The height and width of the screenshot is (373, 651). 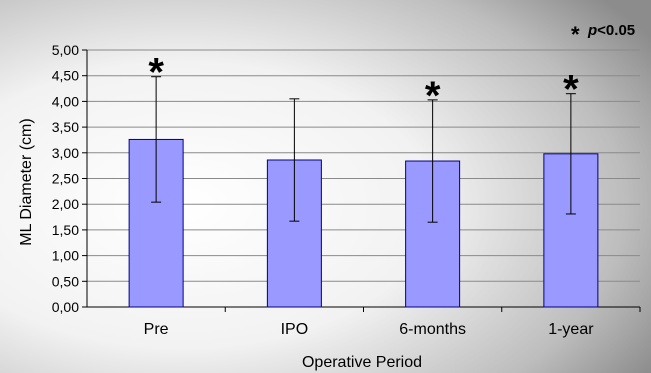 What do you see at coordinates (362, 362) in the screenshot?
I see `x-axis-title: Operative Period` at bounding box center [362, 362].